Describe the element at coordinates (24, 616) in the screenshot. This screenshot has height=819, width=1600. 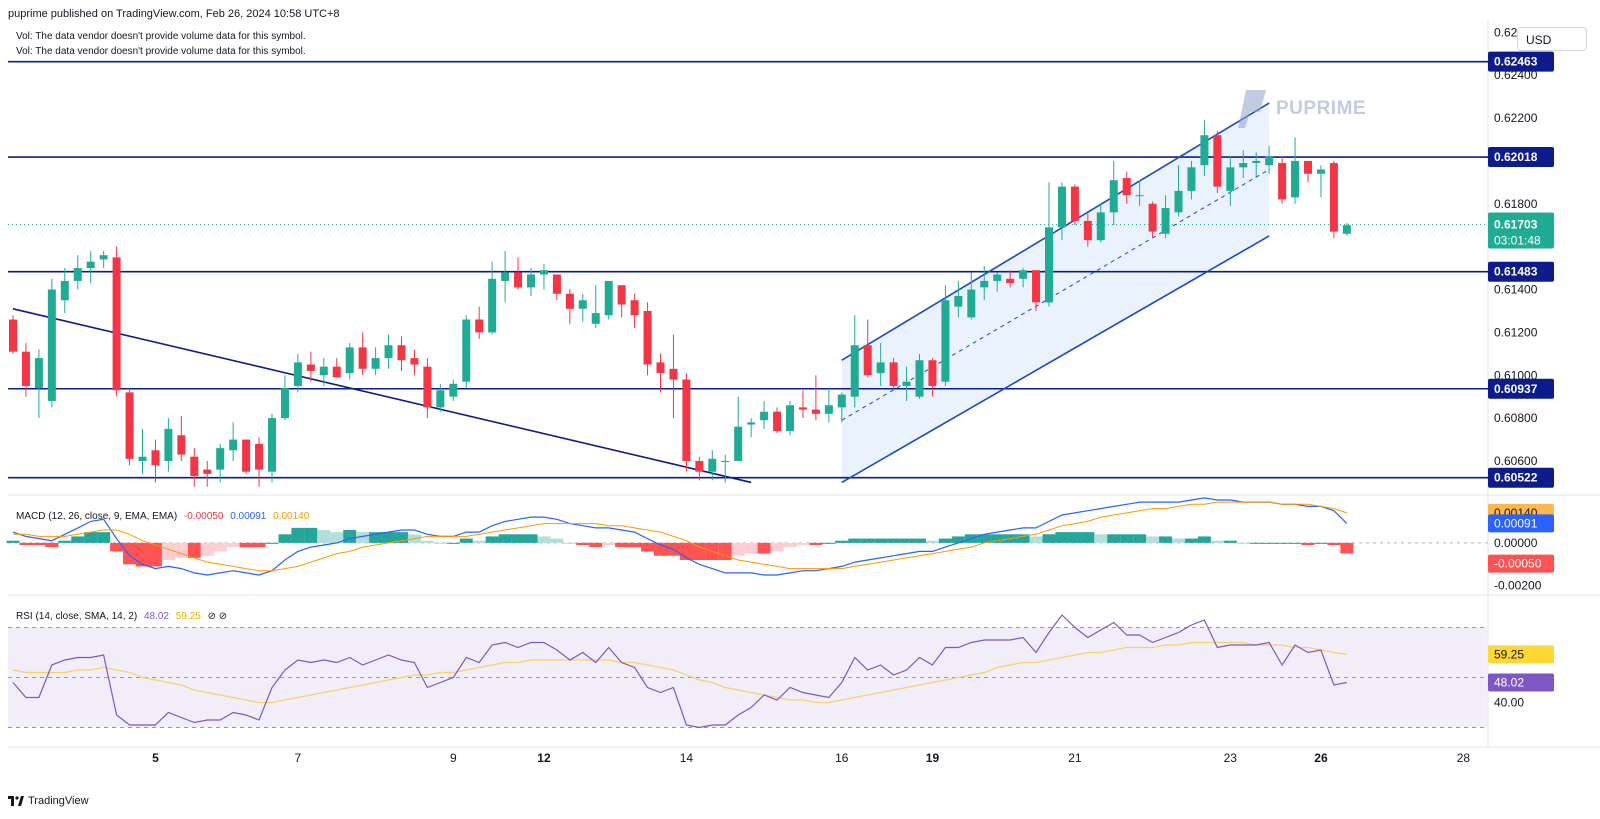
I see `rsi-name: RSI` at that location.